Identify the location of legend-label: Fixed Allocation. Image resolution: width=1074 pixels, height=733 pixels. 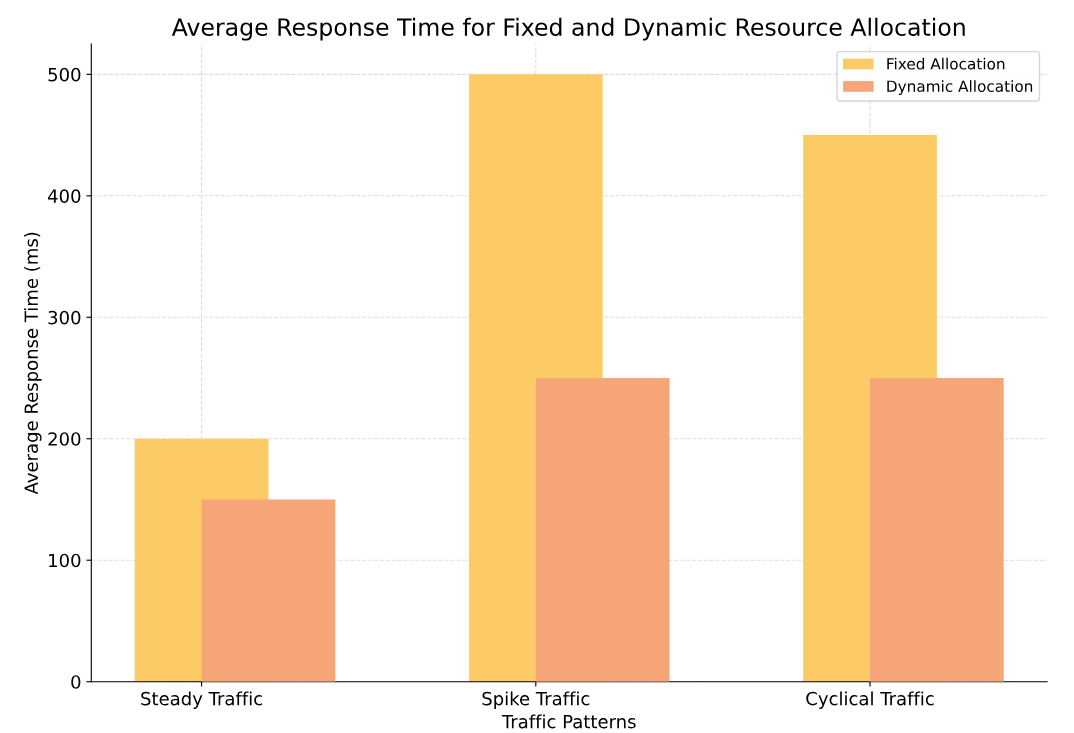
(946, 63).